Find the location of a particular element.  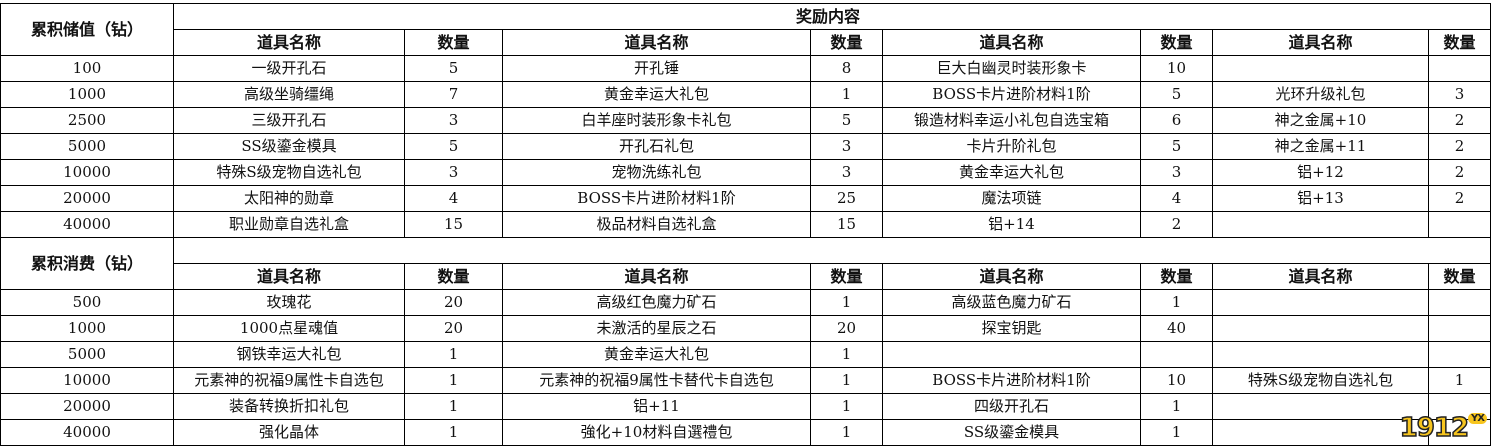

item-name: 魔法项链 is located at coordinates (1011, 198).